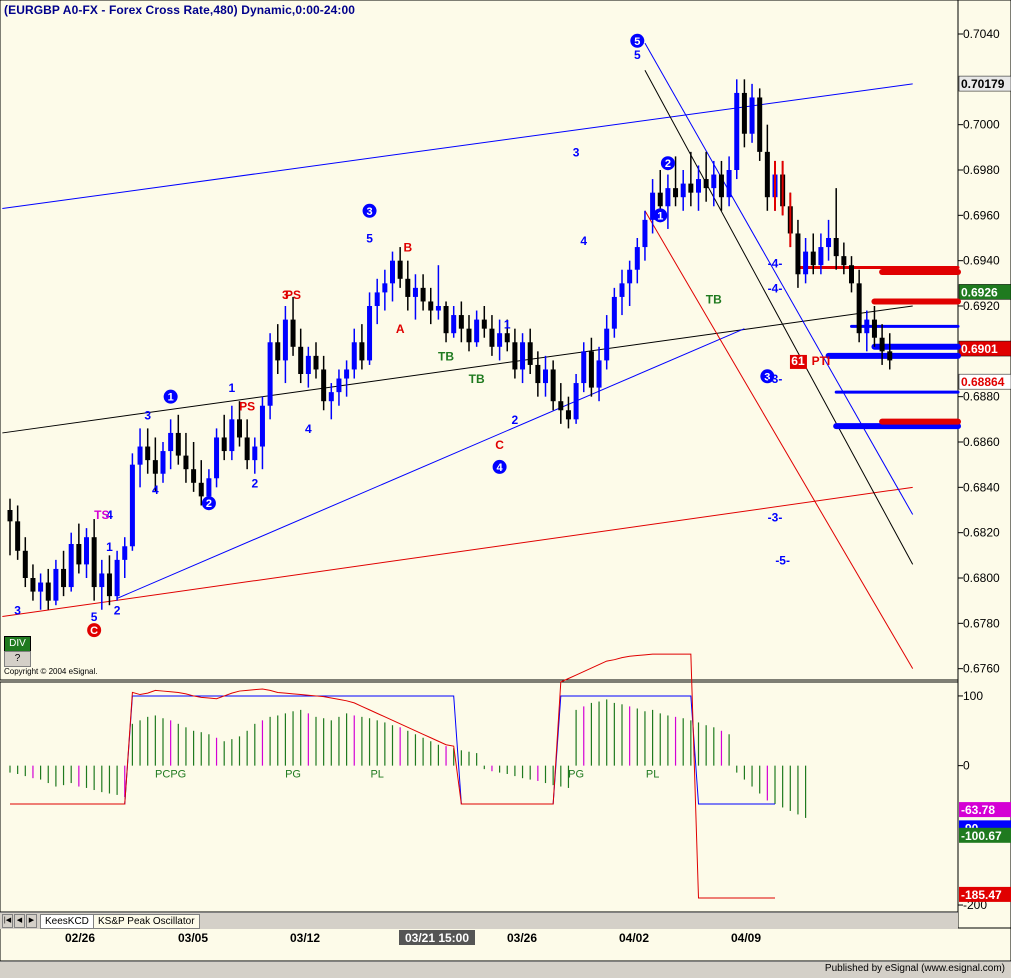 The image size is (1011, 978). Describe the element at coordinates (7, 921) in the screenshot. I see `first-page-button: |◀` at that location.